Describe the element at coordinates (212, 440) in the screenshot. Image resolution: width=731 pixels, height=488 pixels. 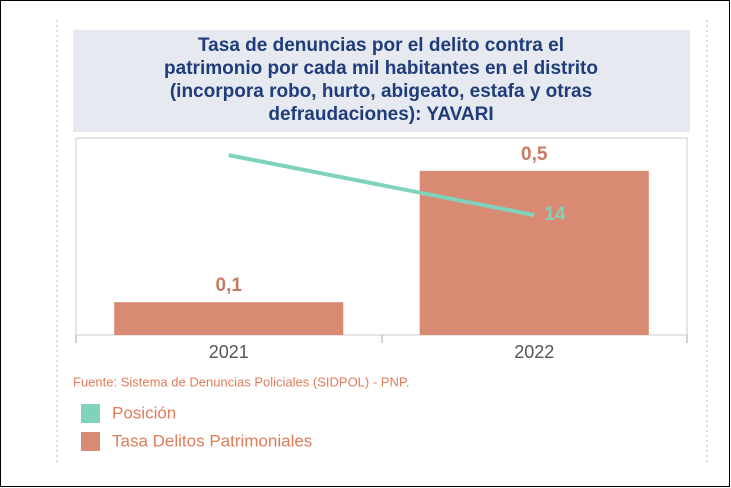
I see `legend-label: Tasa Delitos Patrimoniales` at that location.